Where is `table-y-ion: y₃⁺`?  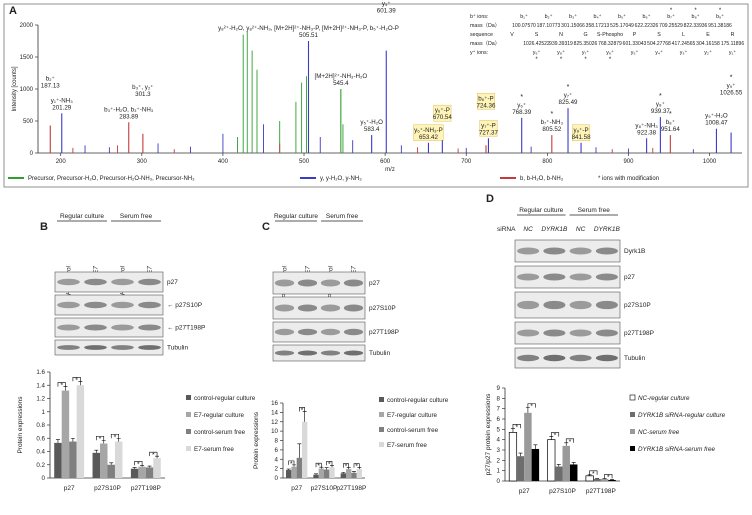 table-y-ion: y₃⁺ is located at coordinates (684, 53).